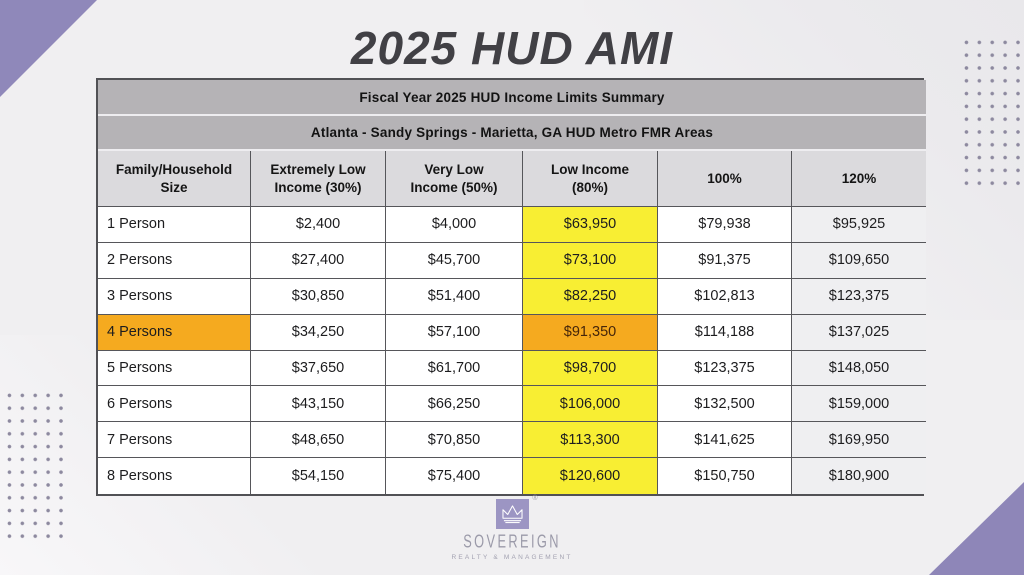 Image resolution: width=1024 pixels, height=575 pixels. Describe the element at coordinates (512, 557) in the screenshot. I see `logo-tagline: REALTY & MANAGEMENT` at that location.